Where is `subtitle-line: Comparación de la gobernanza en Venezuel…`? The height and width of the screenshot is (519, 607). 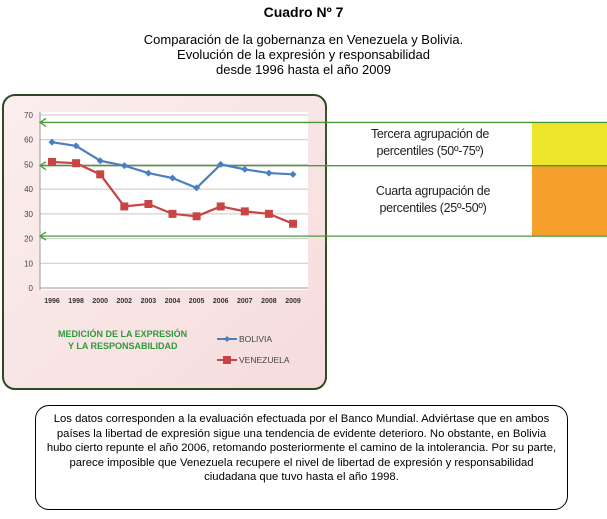 subtitle-line: Comparación de la gobernanza en Venezuel… is located at coordinates (303, 39).